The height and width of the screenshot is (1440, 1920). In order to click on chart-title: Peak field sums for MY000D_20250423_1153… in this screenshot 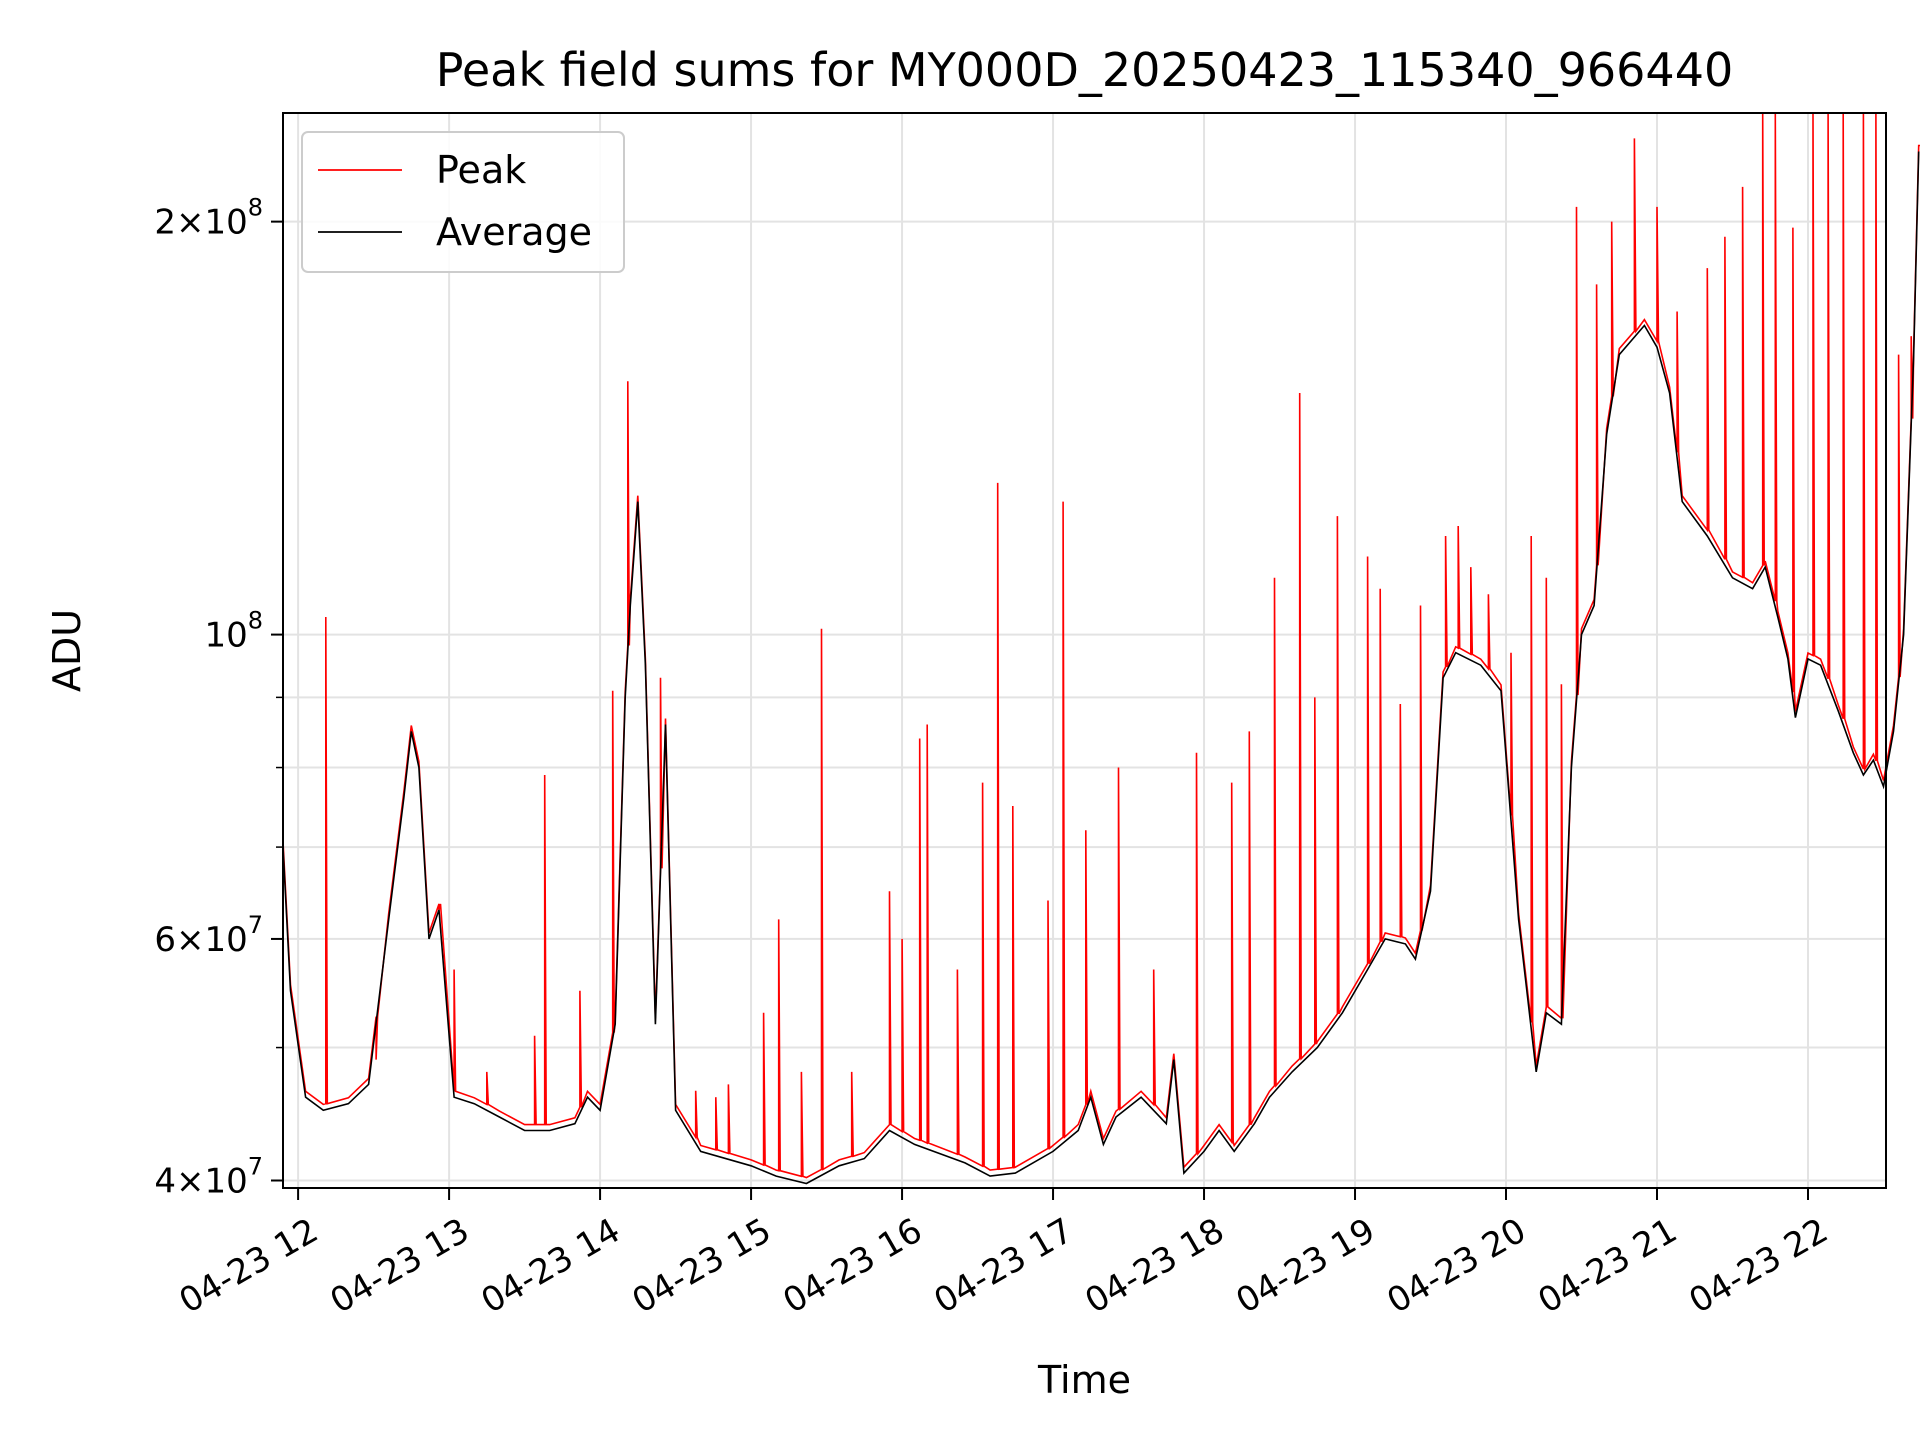, I will do `click(1084, 70)`.